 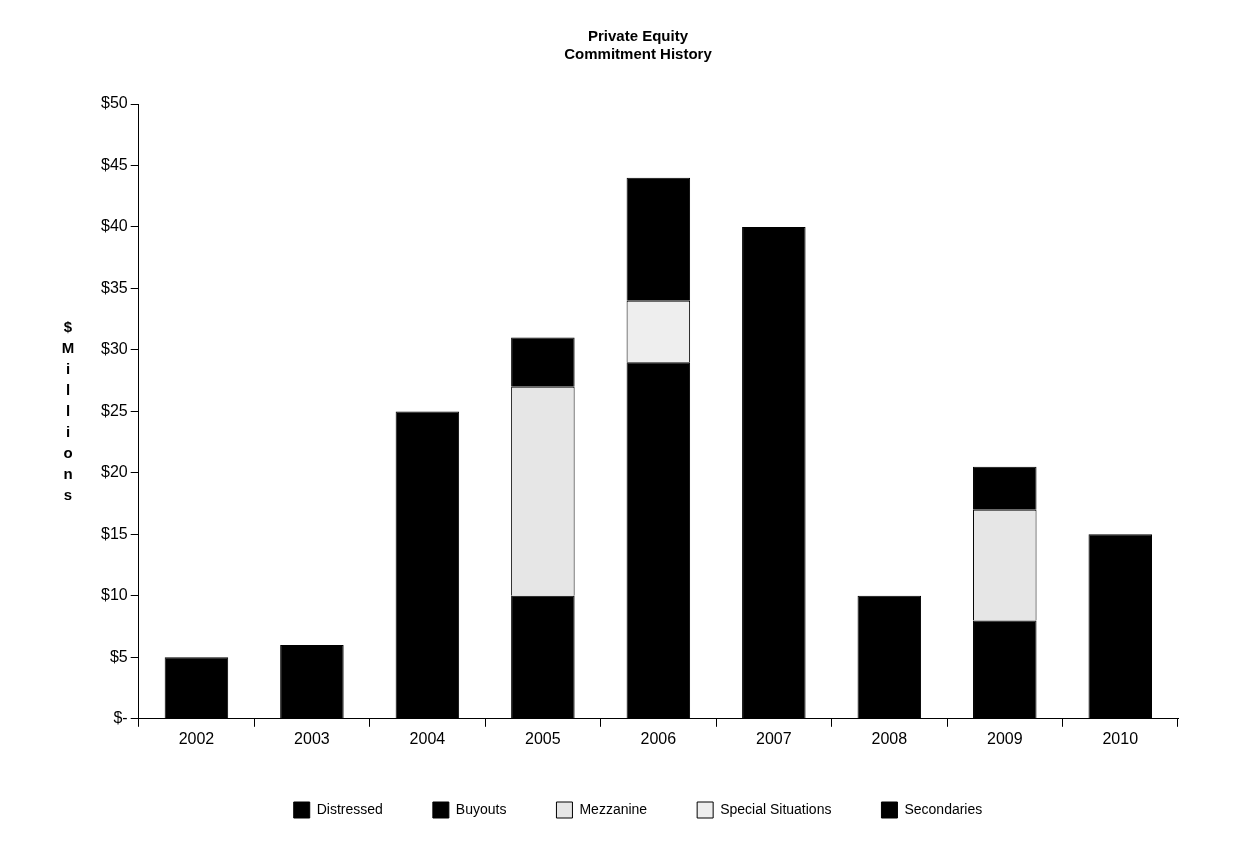 What do you see at coordinates (776, 808) in the screenshot?
I see `legend-label: Special Situations` at bounding box center [776, 808].